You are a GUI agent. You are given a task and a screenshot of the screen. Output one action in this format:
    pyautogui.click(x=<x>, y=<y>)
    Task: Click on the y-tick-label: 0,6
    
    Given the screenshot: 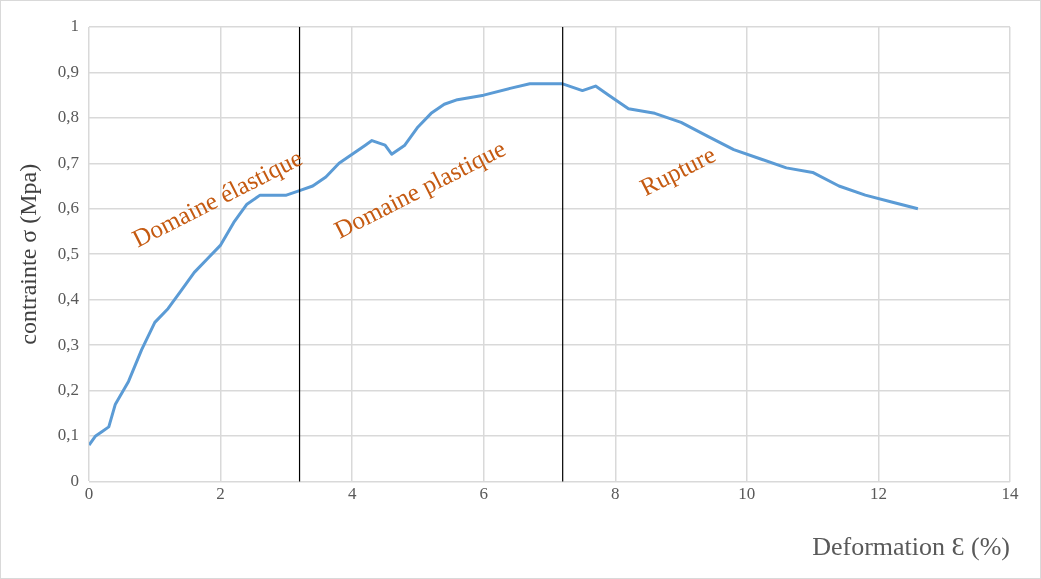 What is the action you would take?
    pyautogui.click(x=68, y=208)
    